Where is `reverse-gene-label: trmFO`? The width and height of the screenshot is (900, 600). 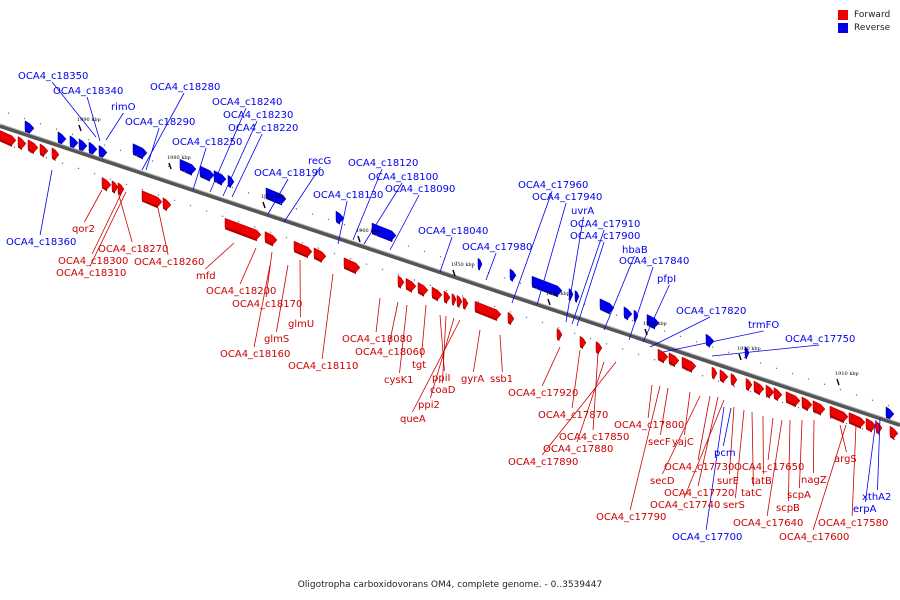
reverse-gene-label: trmFO is located at coordinates (763, 325).